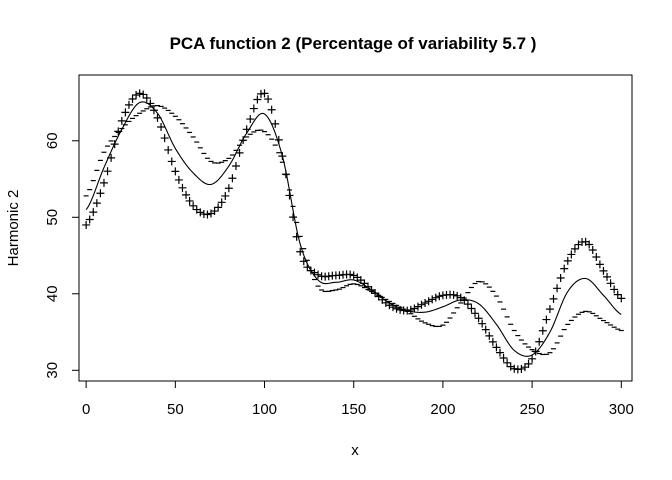 Image resolution: width=672 pixels, height=480 pixels. Describe the element at coordinates (52, 370) in the screenshot. I see `y-tick-label: 30` at that location.